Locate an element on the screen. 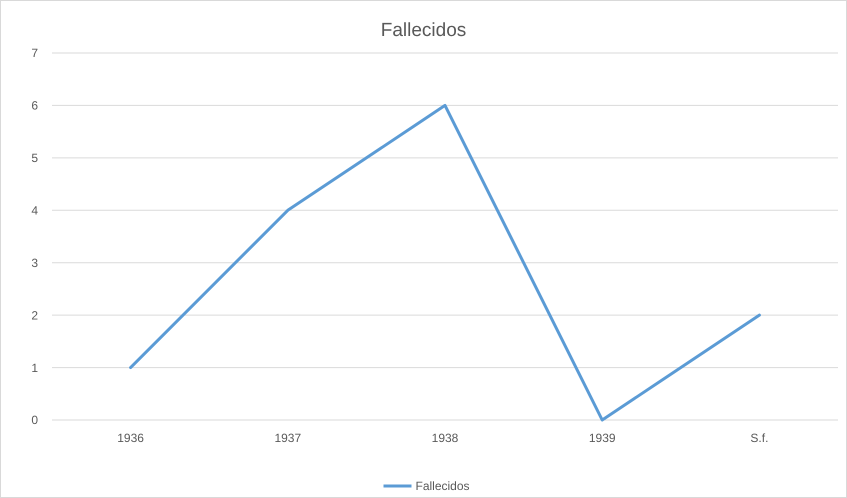 This screenshot has width=847, height=498. y-tick-label: 4 is located at coordinates (34, 210).